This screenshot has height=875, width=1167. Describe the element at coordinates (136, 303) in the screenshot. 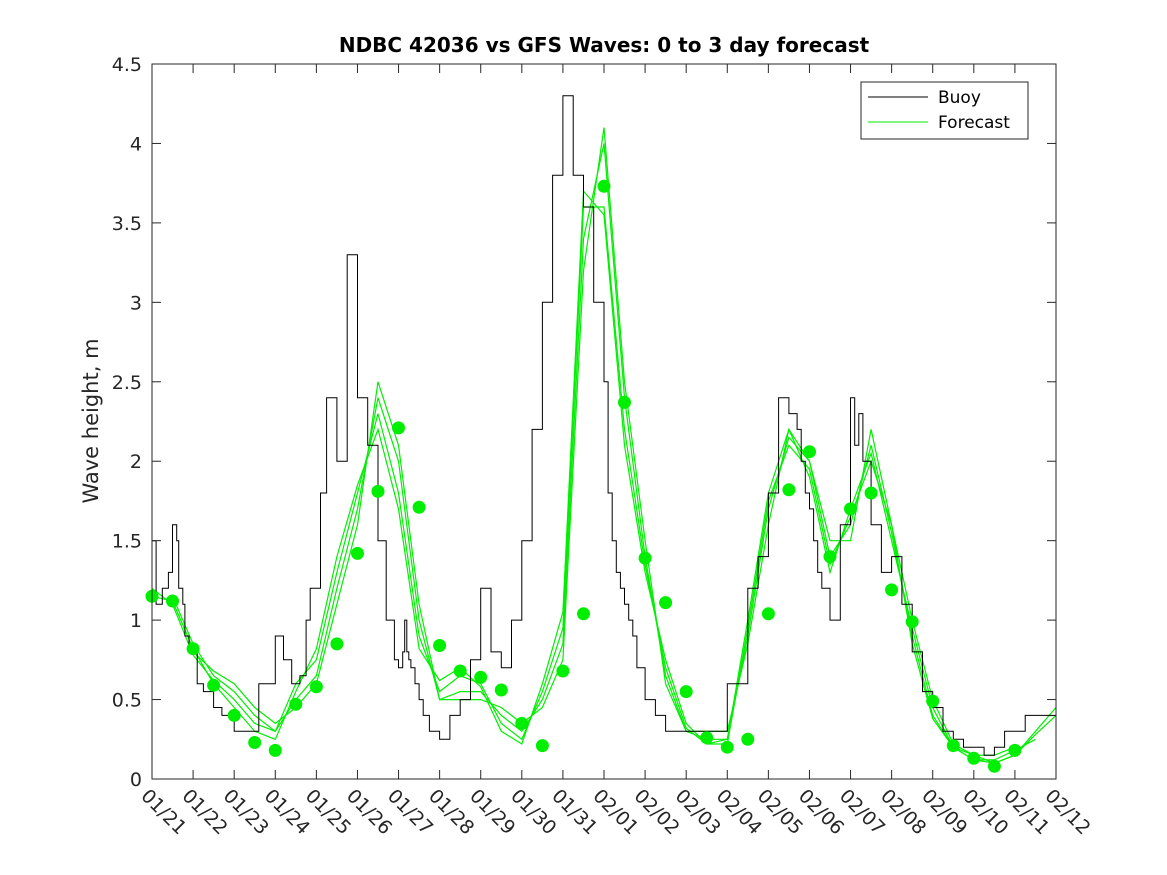

I see `y-tick-label: 3` at that location.